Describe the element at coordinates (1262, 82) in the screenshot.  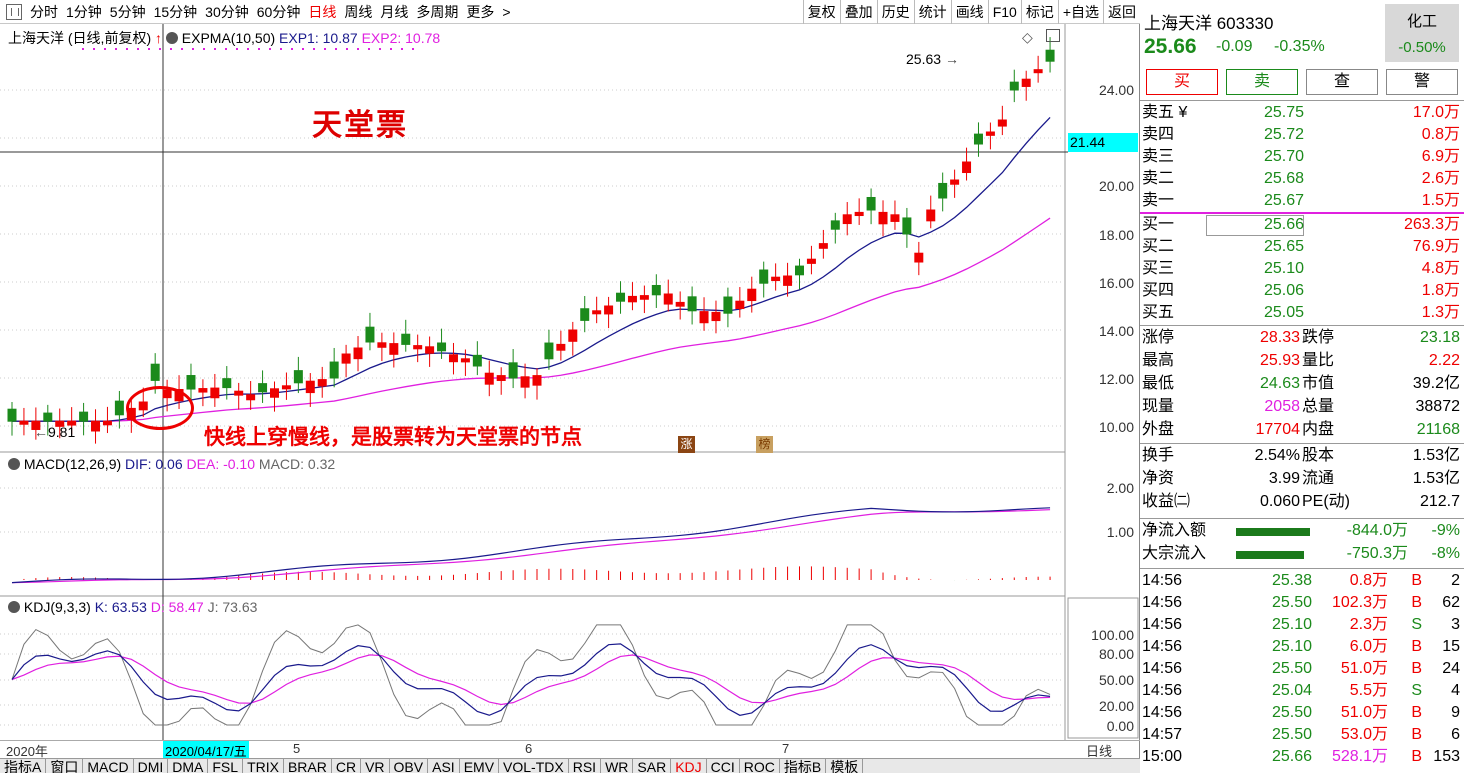
I see `sell-button: 卖` at that location.